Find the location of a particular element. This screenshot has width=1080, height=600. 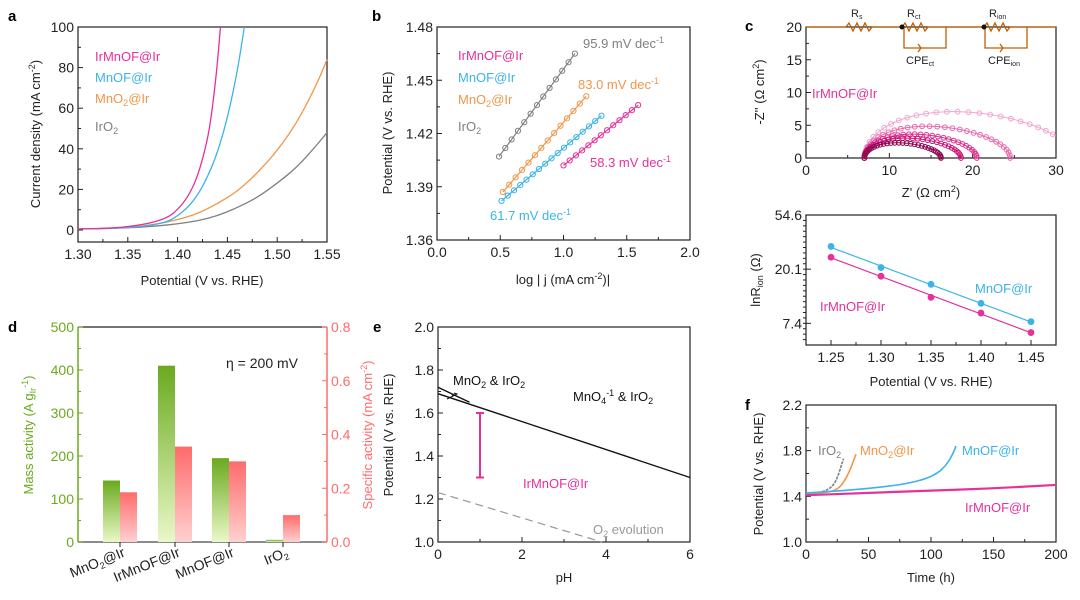

legend-irmnof-f: IrMnOF@Ir is located at coordinates (998, 507).